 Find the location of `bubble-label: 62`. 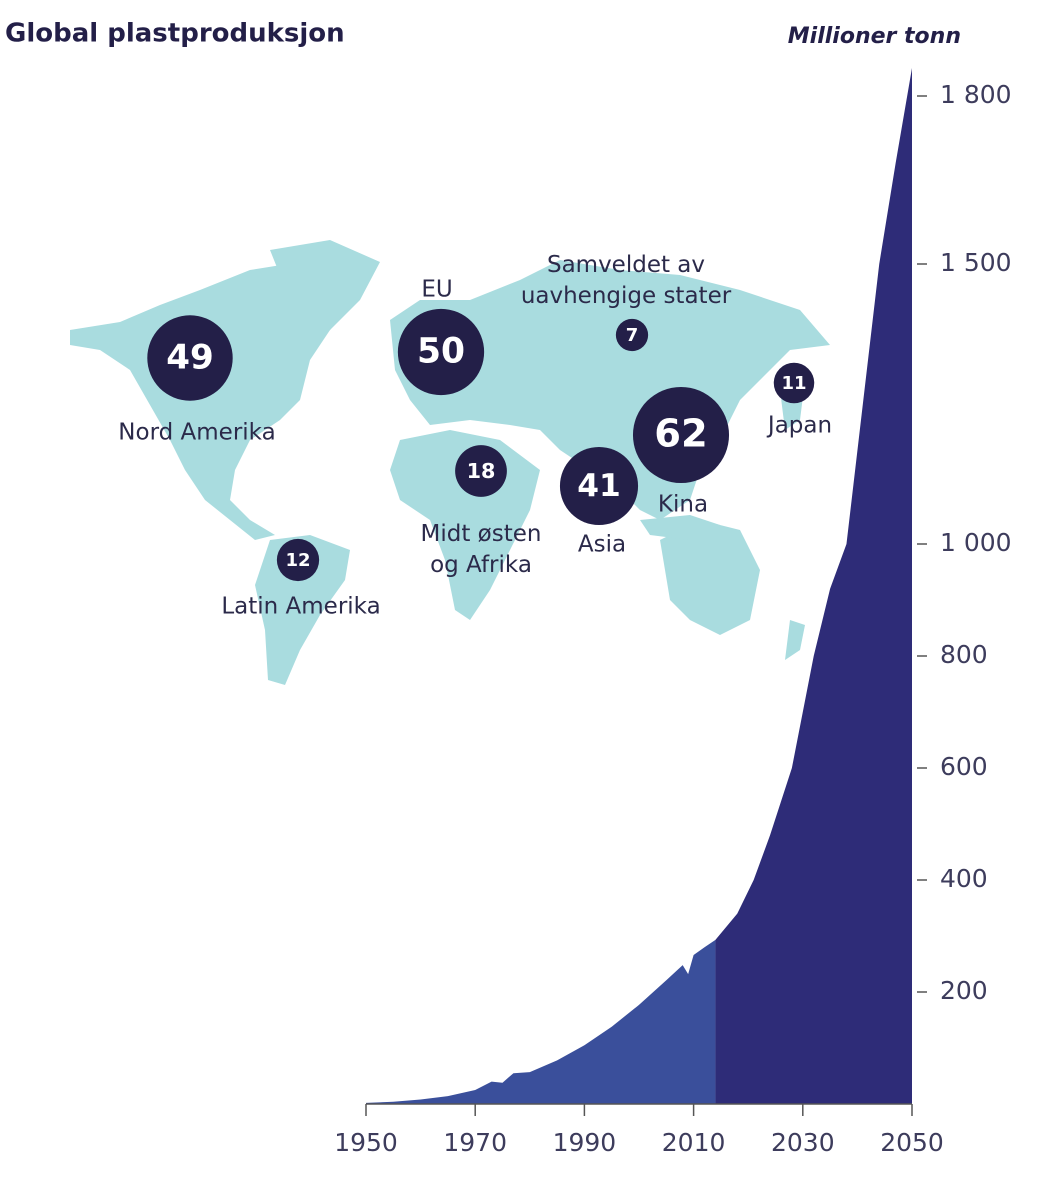

bubble-label: 62 is located at coordinates (680, 434).